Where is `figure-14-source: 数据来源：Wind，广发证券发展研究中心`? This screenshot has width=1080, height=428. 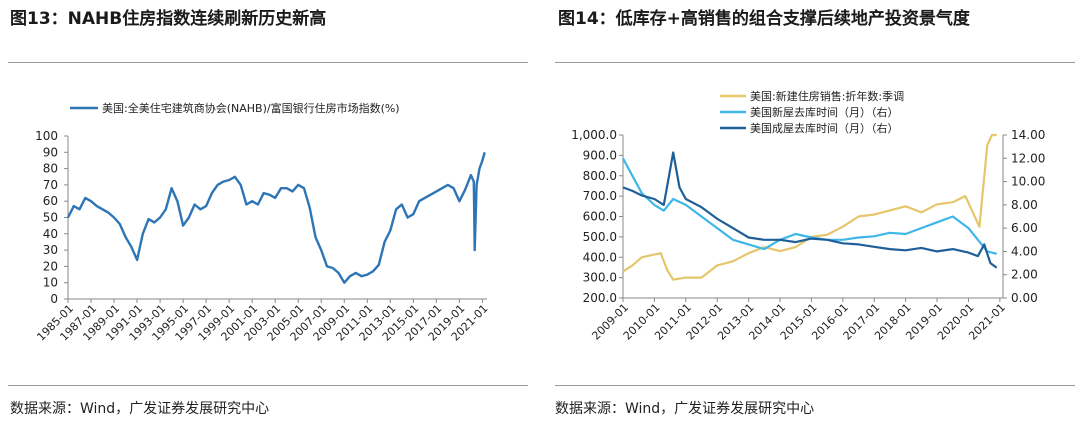
figure-14-source: 数据来源：Wind，广发证券发展研究中心 is located at coordinates (685, 409).